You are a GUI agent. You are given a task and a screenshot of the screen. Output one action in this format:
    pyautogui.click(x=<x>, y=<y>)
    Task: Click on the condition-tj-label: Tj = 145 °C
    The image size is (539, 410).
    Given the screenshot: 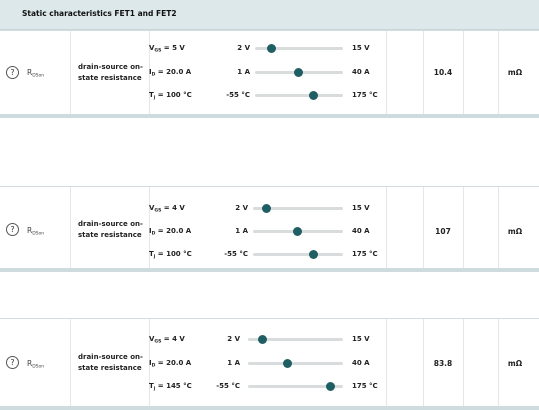 What is the action you would take?
    pyautogui.click(x=170, y=387)
    